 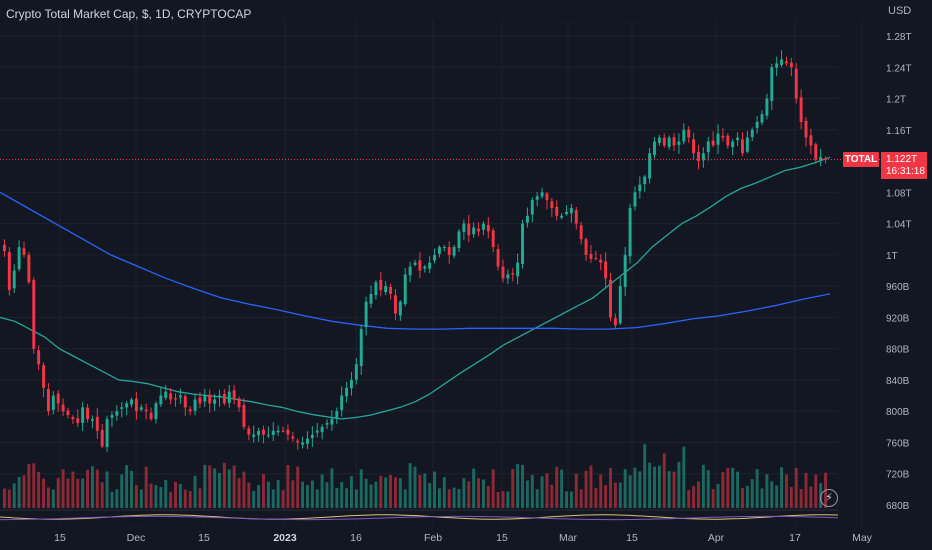 I want to click on time-tick-label: 2023, so click(x=285, y=538).